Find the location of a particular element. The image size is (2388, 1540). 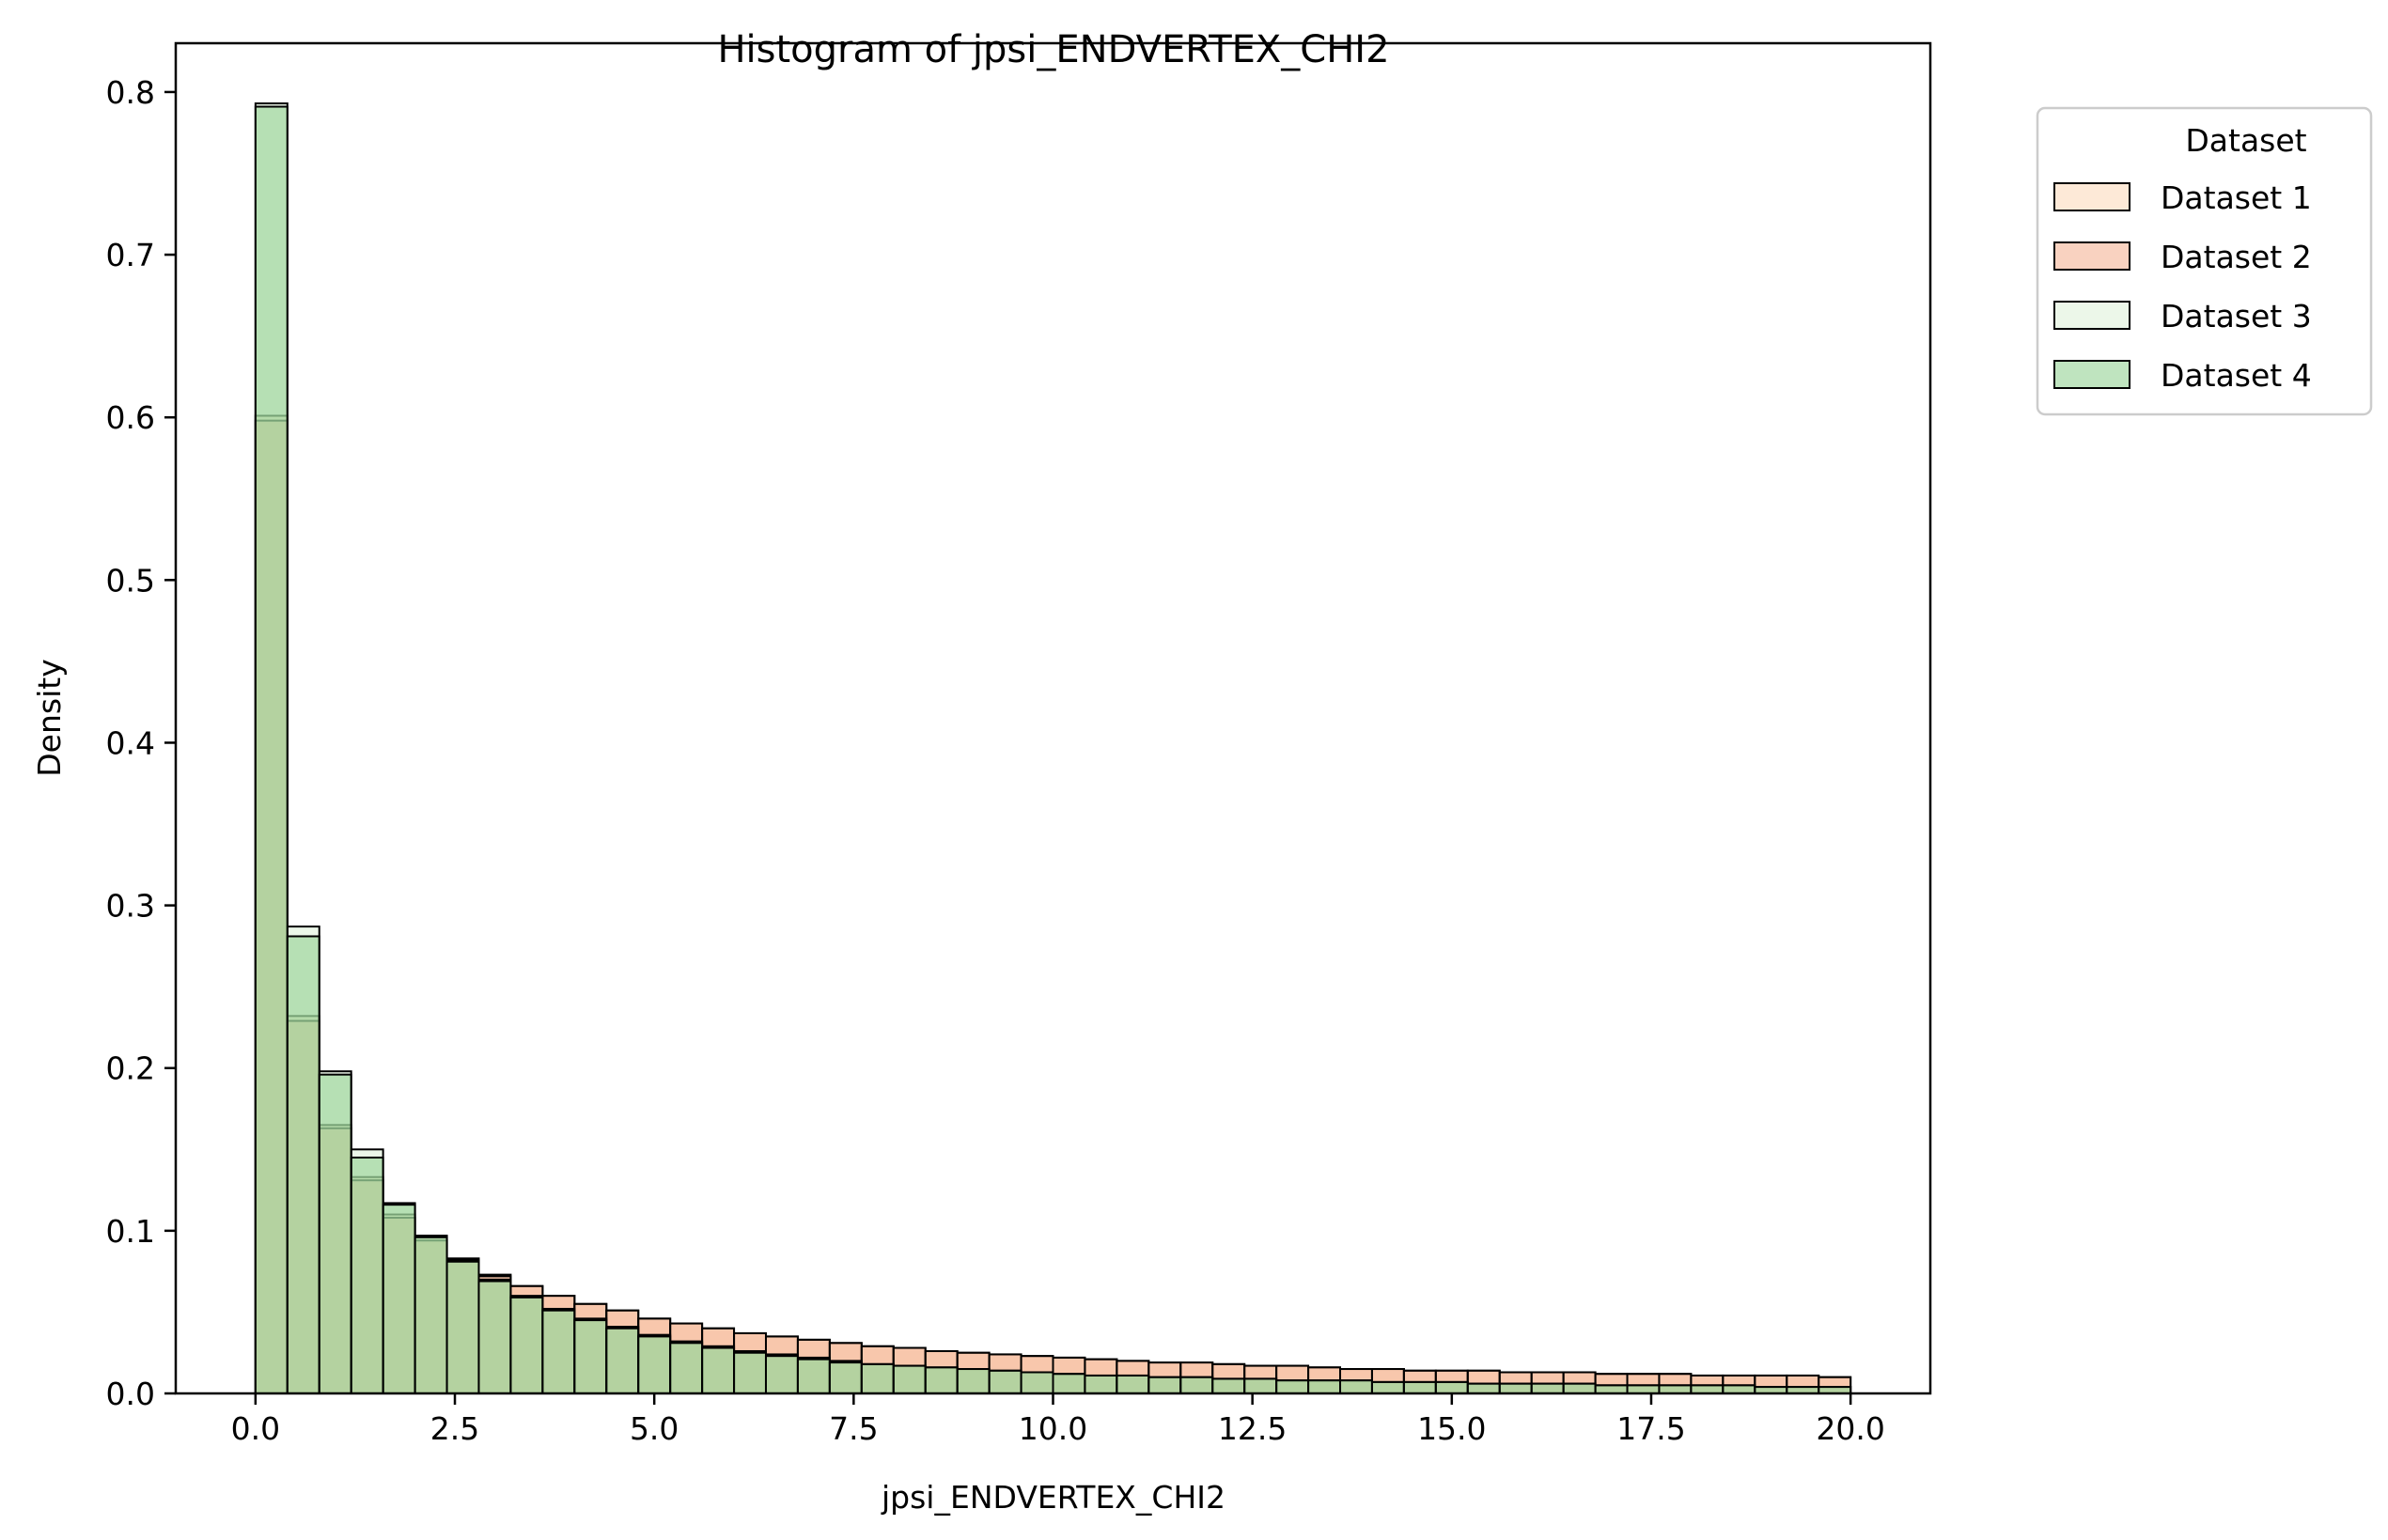

x-tick-label: 17.5 is located at coordinates (1650, 1428).